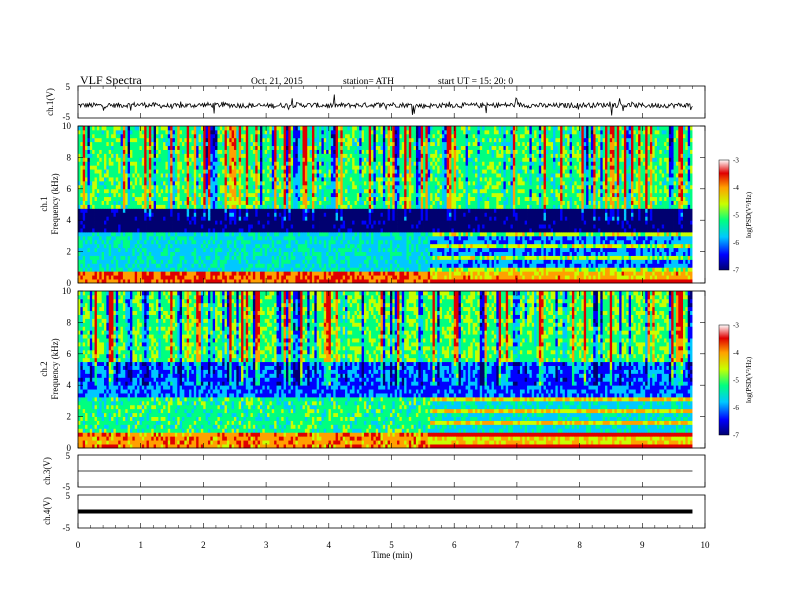  What do you see at coordinates (78, 545) in the screenshot?
I see `time-tick-label: 0` at bounding box center [78, 545].